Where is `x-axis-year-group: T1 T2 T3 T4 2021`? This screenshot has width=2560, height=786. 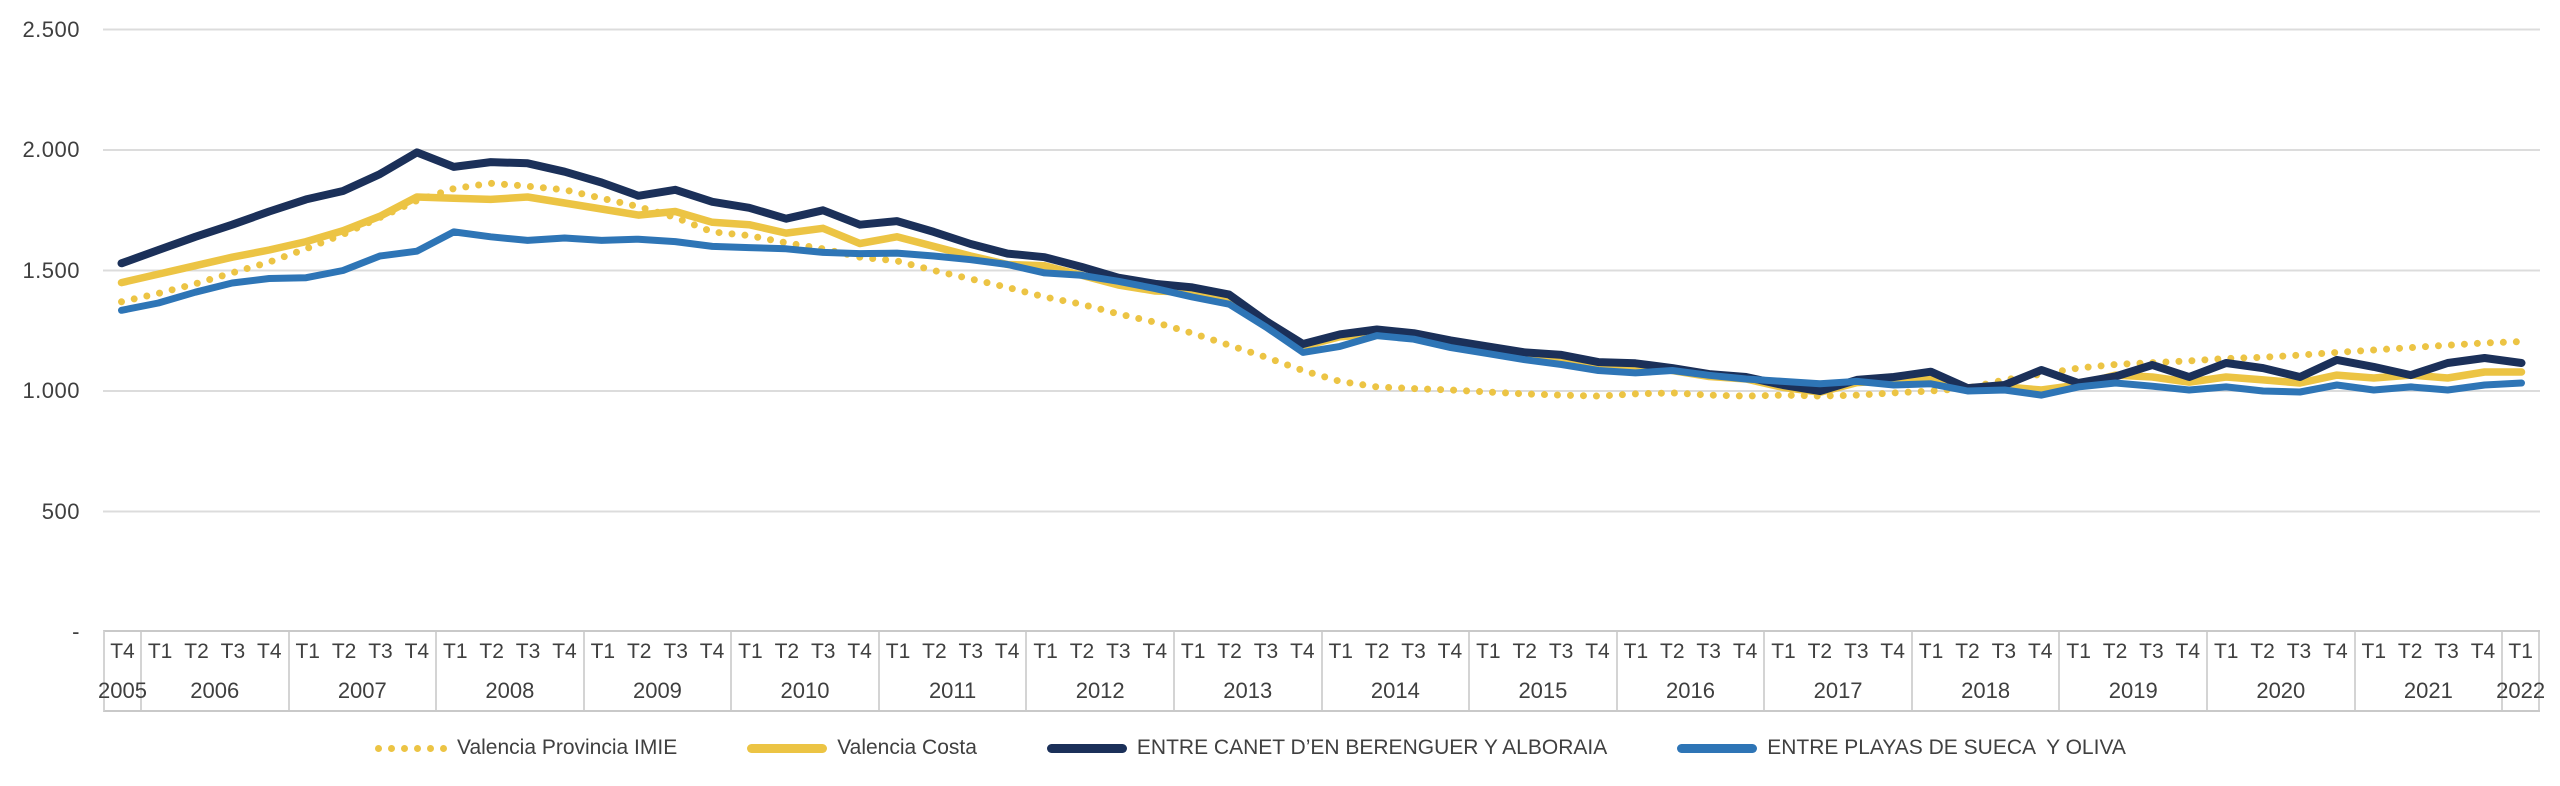 x-axis-year-group: T1 T2 T3 T4 2021 is located at coordinates (2430, 671).